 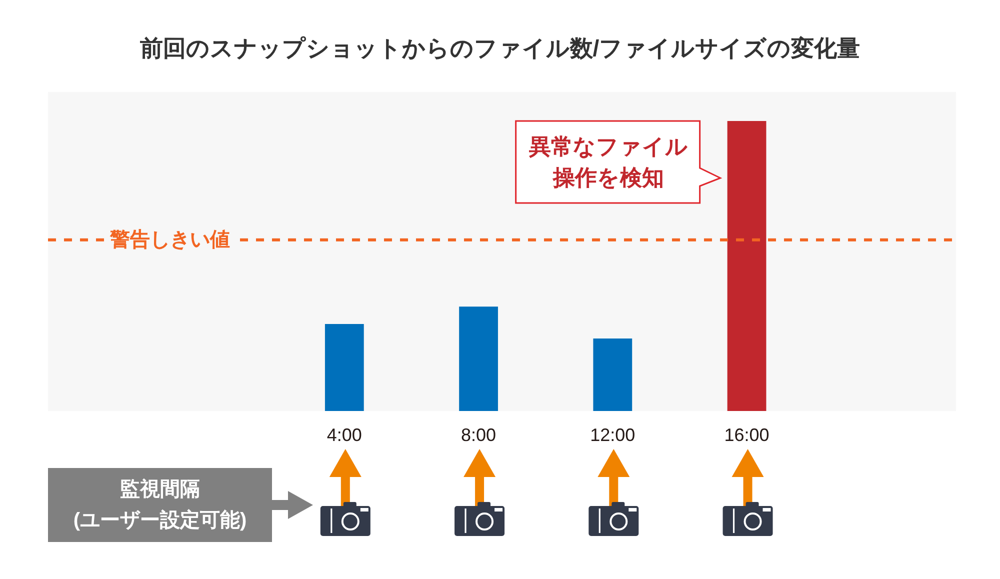 I want to click on x-tick-label: 4:00, so click(x=344, y=435).